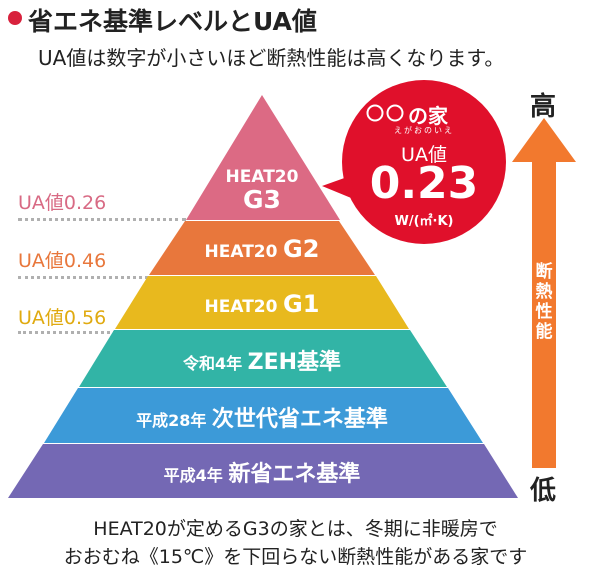  What do you see at coordinates (212, 363) in the screenshot?
I see `tier-zeh-text-a: 令和4年` at bounding box center [212, 363].